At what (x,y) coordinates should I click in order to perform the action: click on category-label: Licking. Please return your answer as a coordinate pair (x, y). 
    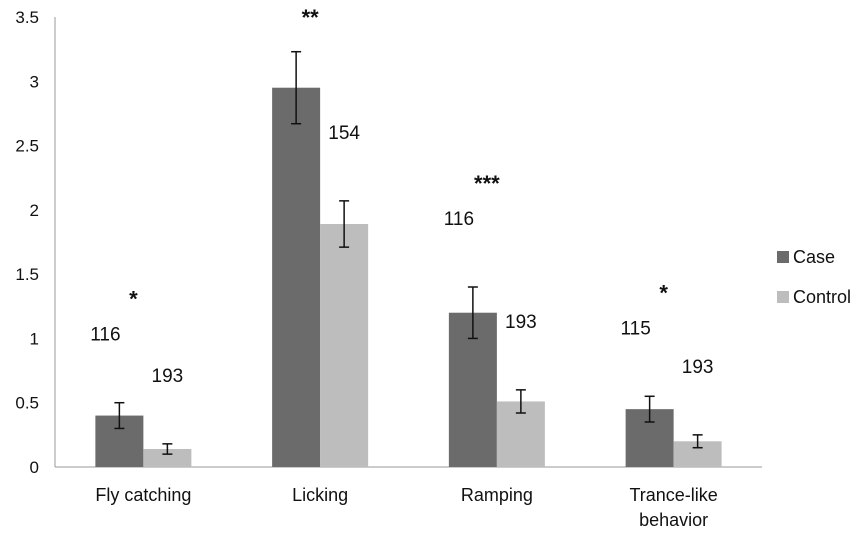
    Looking at the image, I should click on (320, 495).